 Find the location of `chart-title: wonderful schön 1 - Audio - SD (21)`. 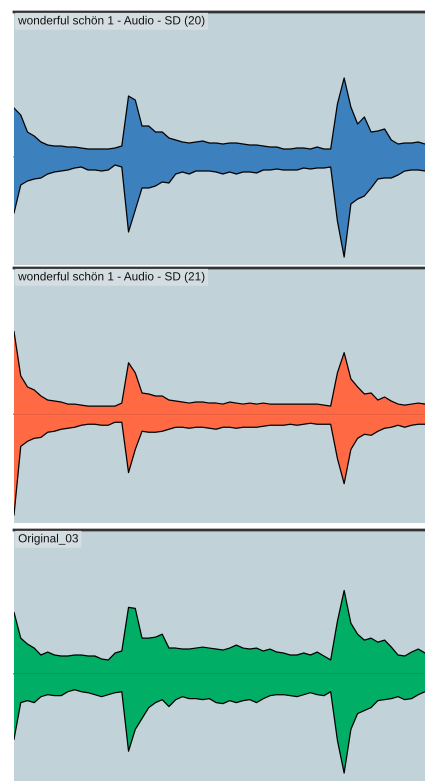

chart-title: wonderful schön 1 - Audio - SD (21) is located at coordinates (111, 277).